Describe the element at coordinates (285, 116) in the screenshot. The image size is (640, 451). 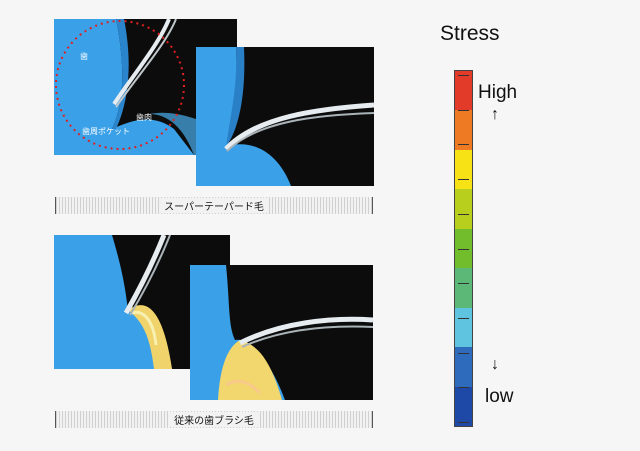
I see `super-tapered-wide-image` at that location.